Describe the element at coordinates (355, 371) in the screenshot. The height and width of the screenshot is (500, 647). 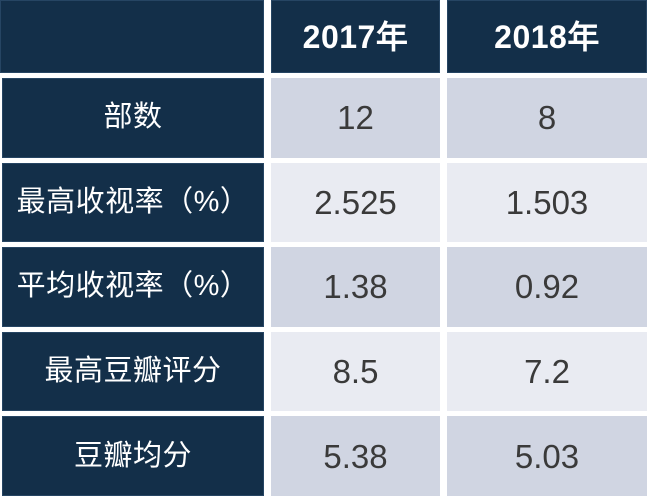
I see `value-cell-max-douban-2017: 8.5` at that location.